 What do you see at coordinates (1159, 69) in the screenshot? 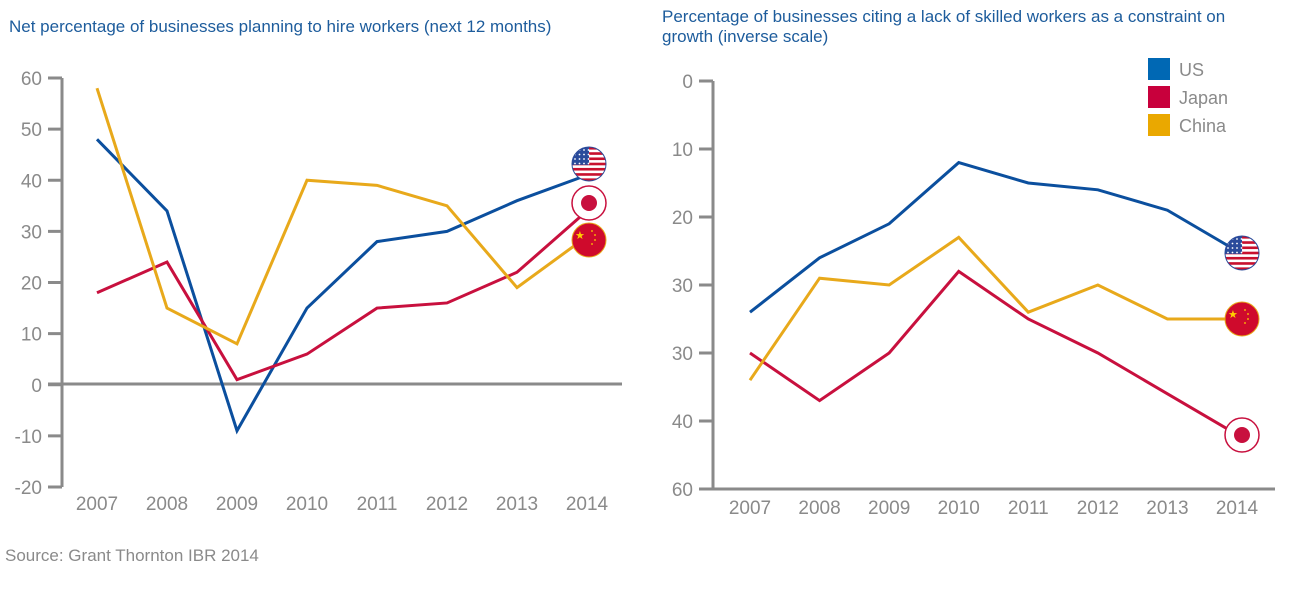
I see `legend-swatch-us` at bounding box center [1159, 69].